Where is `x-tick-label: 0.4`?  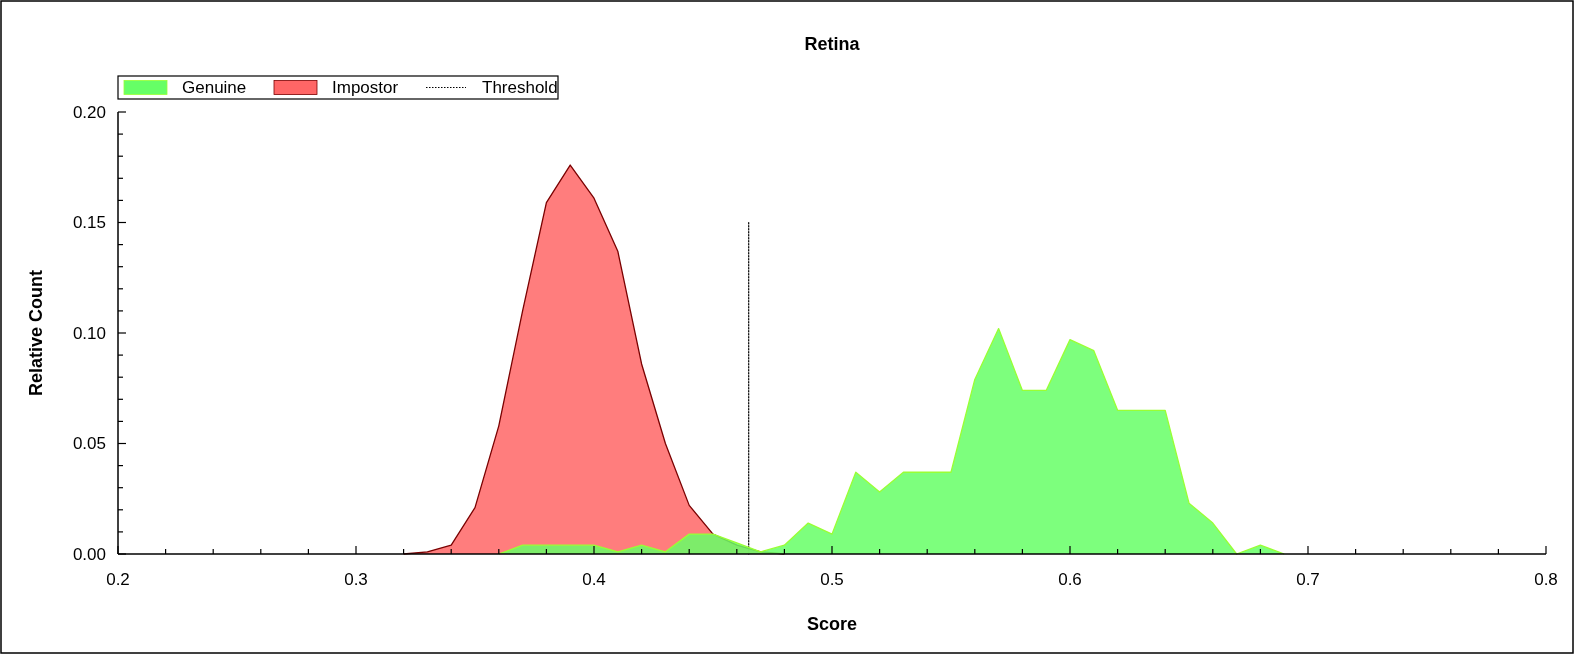
x-tick-label: 0.4 is located at coordinates (594, 579).